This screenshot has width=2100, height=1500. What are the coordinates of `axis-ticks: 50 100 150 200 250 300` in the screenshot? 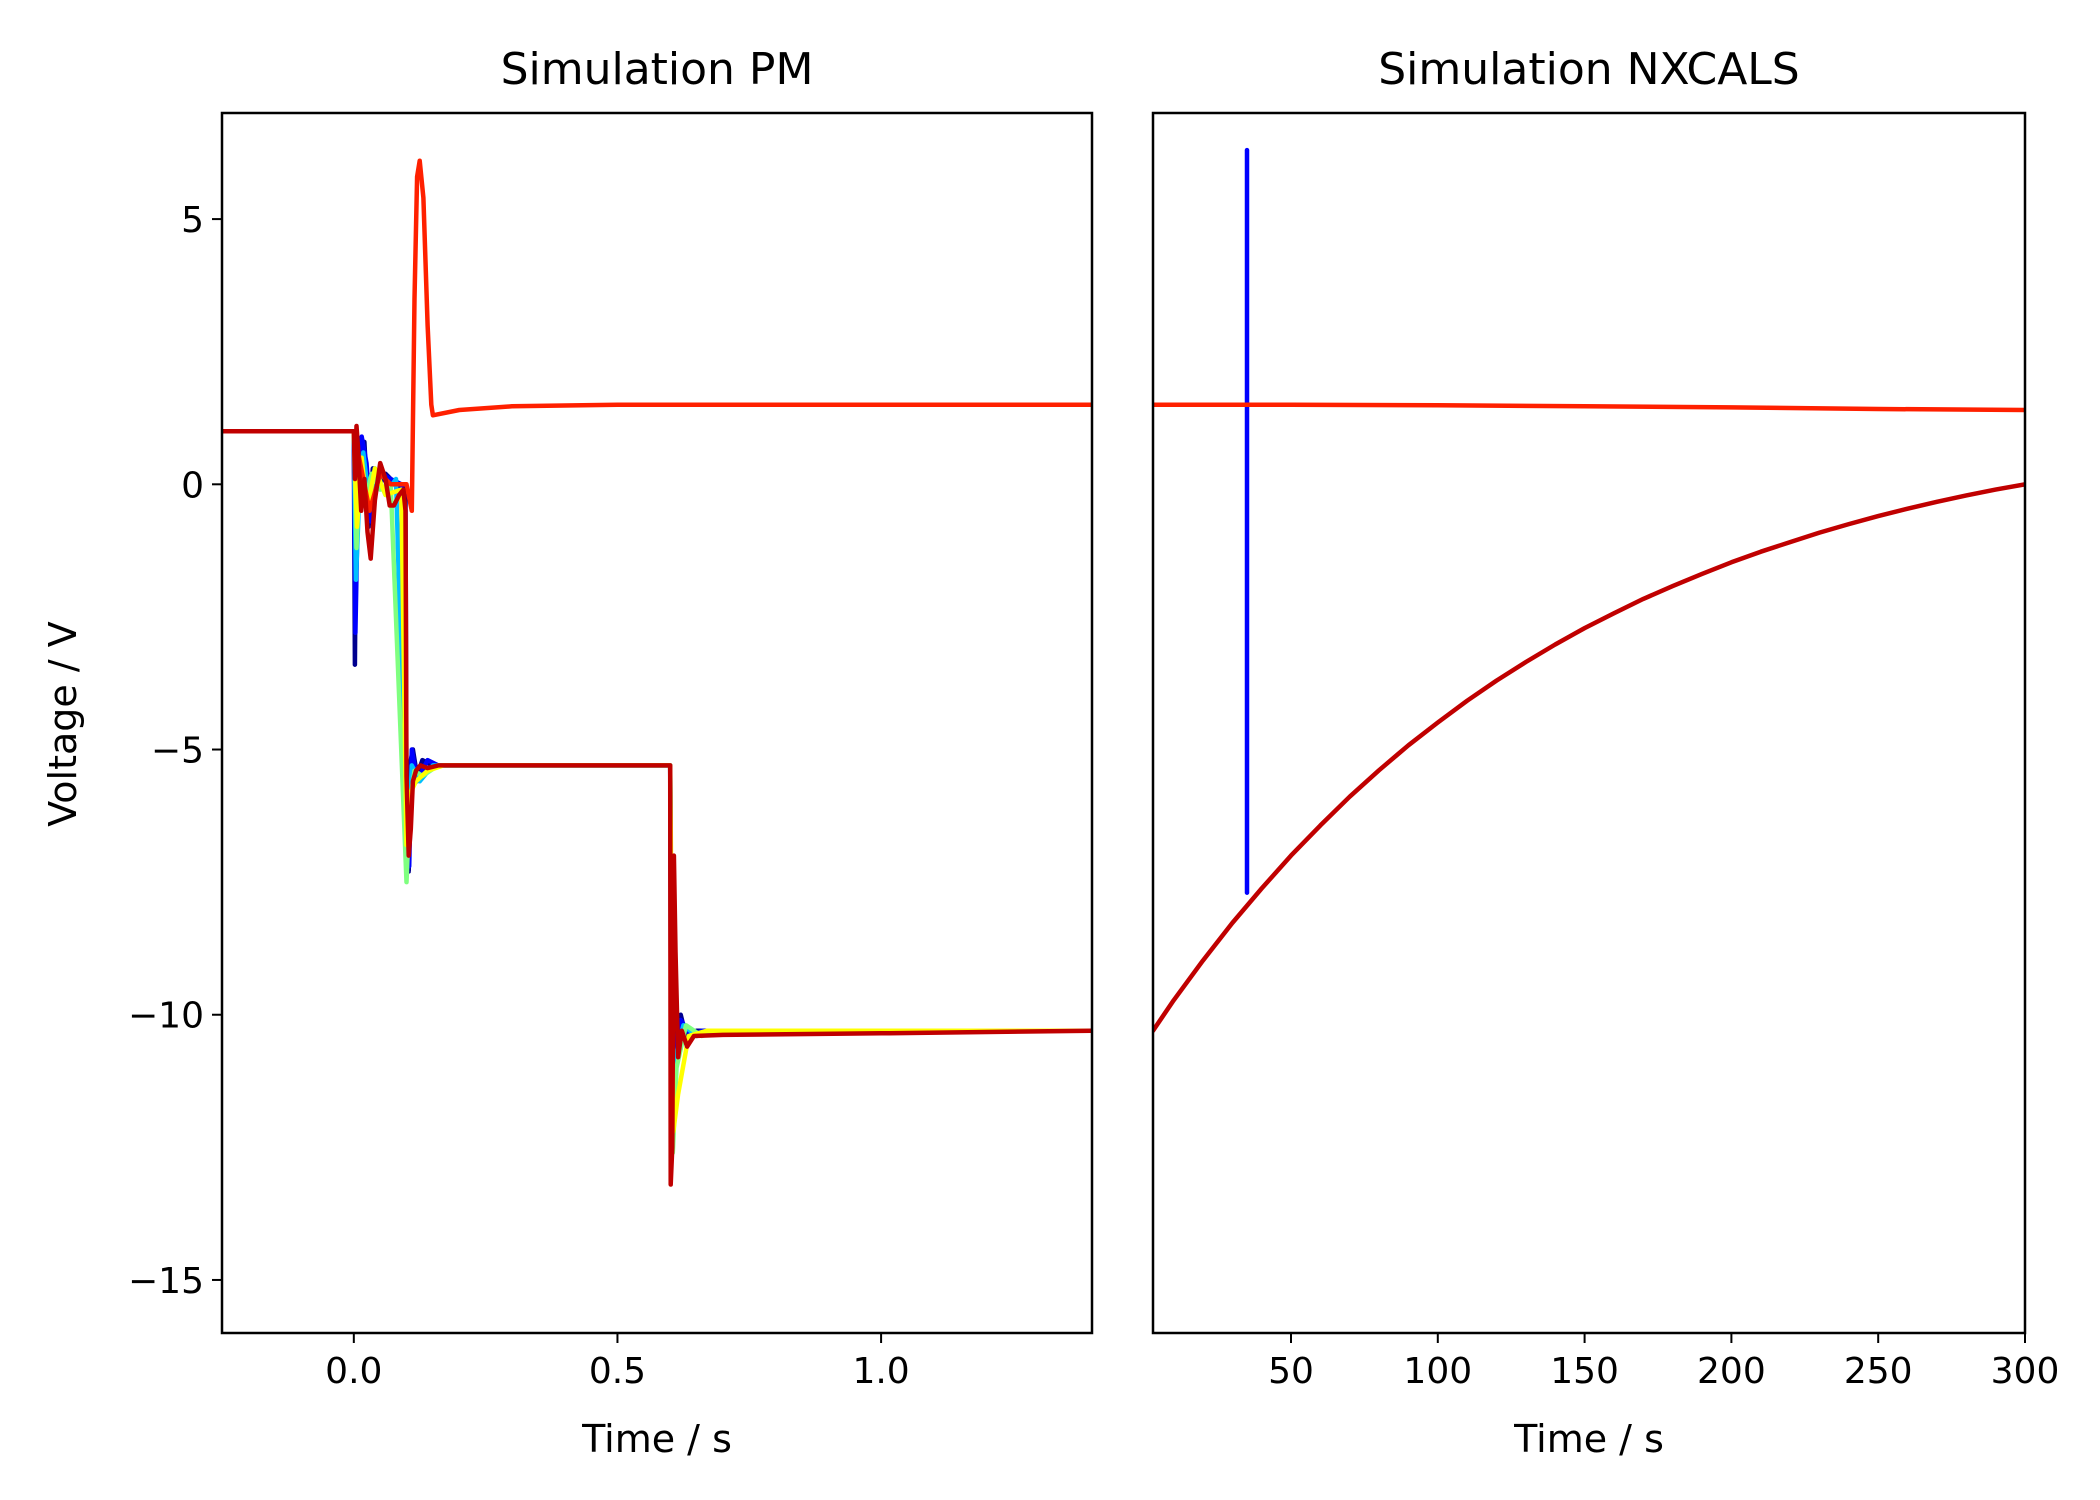 It's located at (1663, 1362).